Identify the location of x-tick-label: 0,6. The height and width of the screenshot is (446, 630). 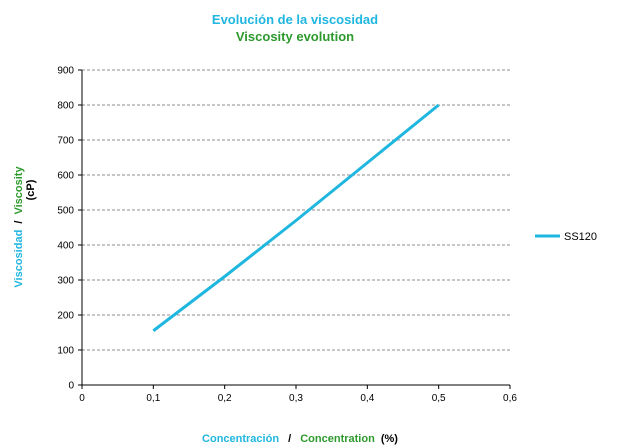
(510, 398).